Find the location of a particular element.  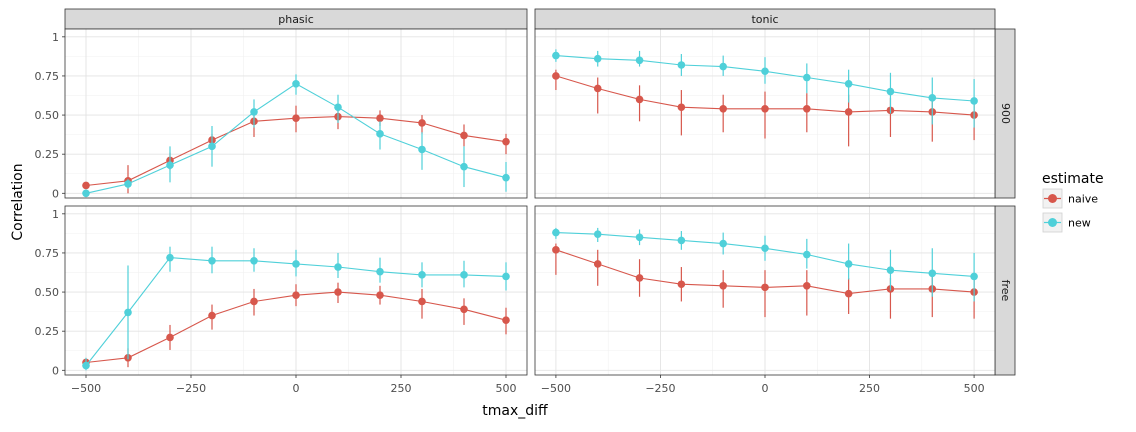

strip-label-tonic: tonic is located at coordinates (764, 19).